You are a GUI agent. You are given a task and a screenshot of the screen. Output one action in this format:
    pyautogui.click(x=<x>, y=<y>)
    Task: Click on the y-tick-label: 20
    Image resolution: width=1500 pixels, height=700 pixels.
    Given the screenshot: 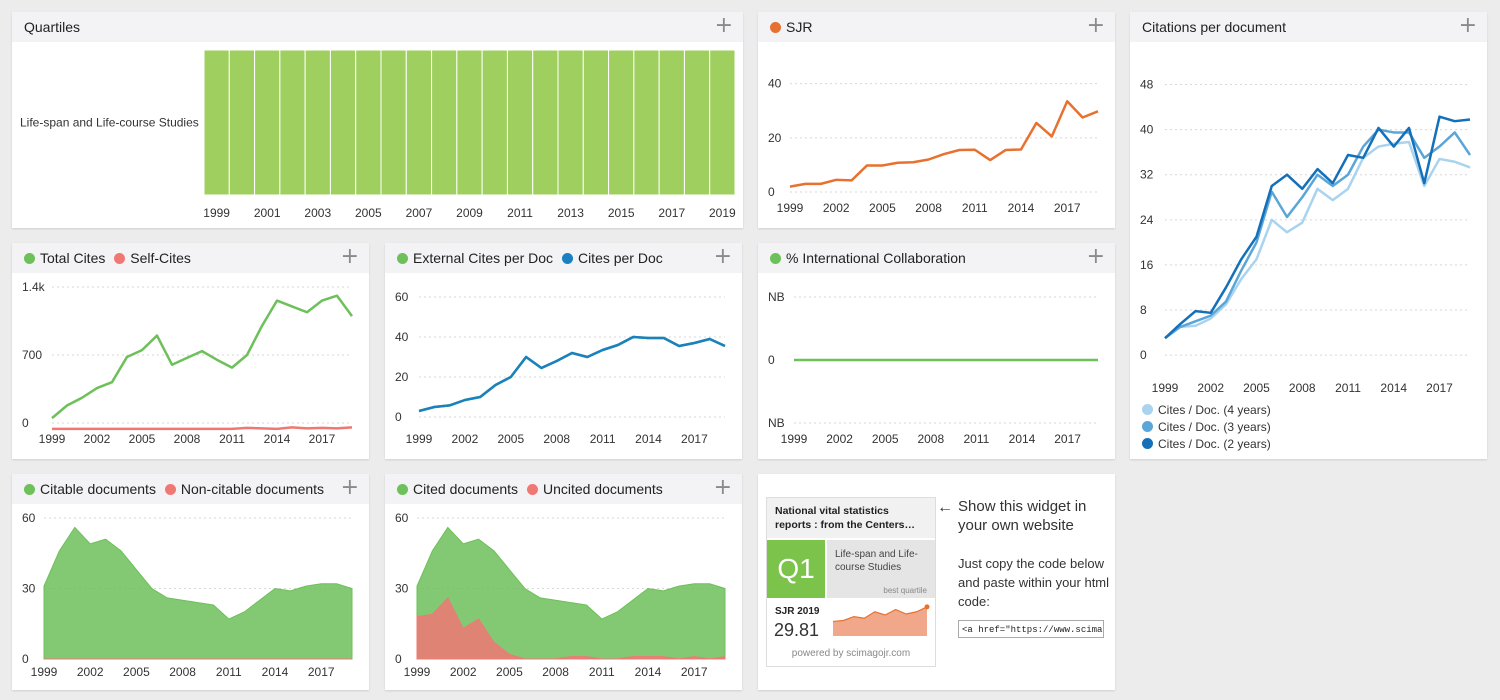 What is the action you would take?
    pyautogui.click(x=402, y=377)
    